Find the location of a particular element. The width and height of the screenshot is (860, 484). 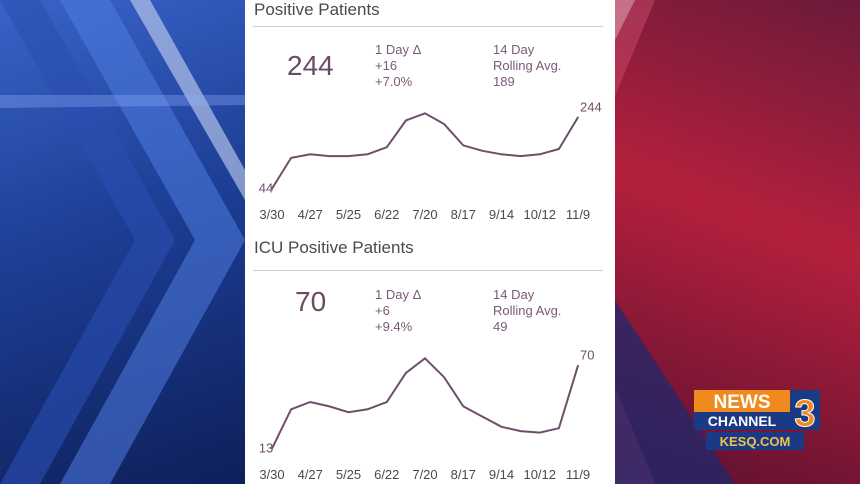

end-value-label: 70 is located at coordinates (587, 355).